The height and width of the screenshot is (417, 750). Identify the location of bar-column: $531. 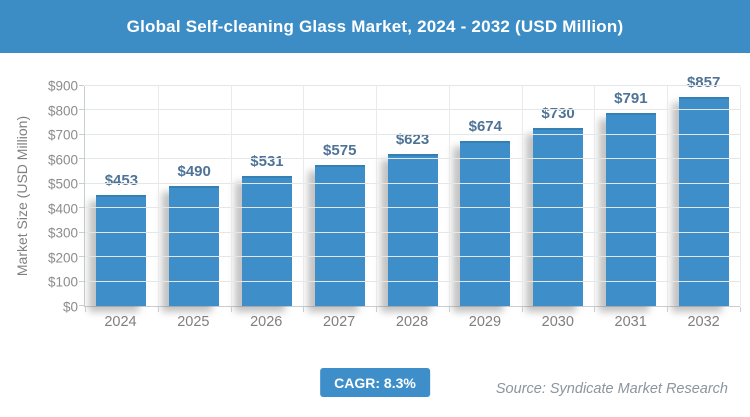
(267, 196).